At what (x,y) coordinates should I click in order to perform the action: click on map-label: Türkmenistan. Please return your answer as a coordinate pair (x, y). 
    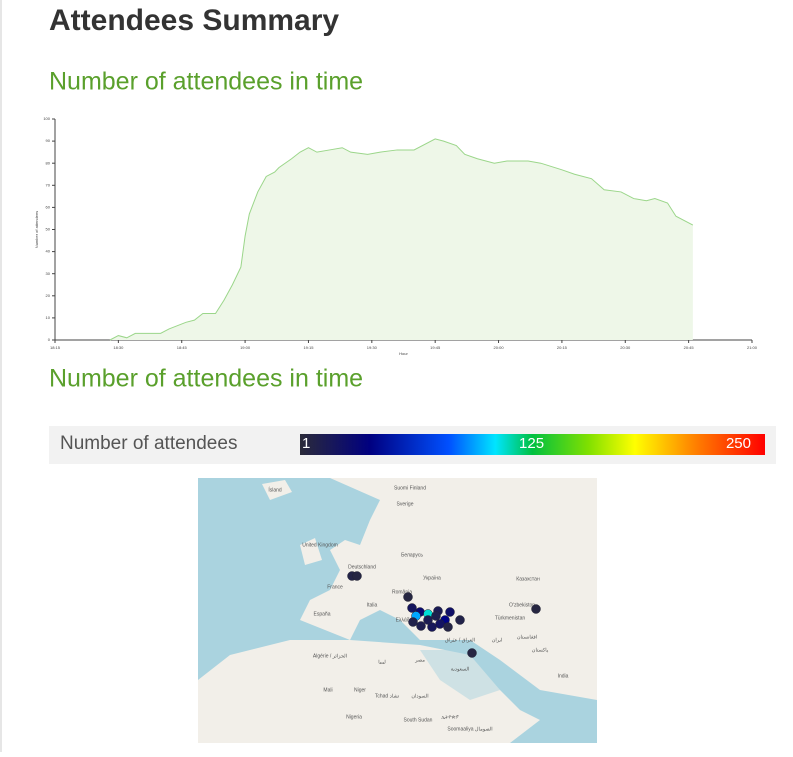
    Looking at the image, I should click on (510, 618).